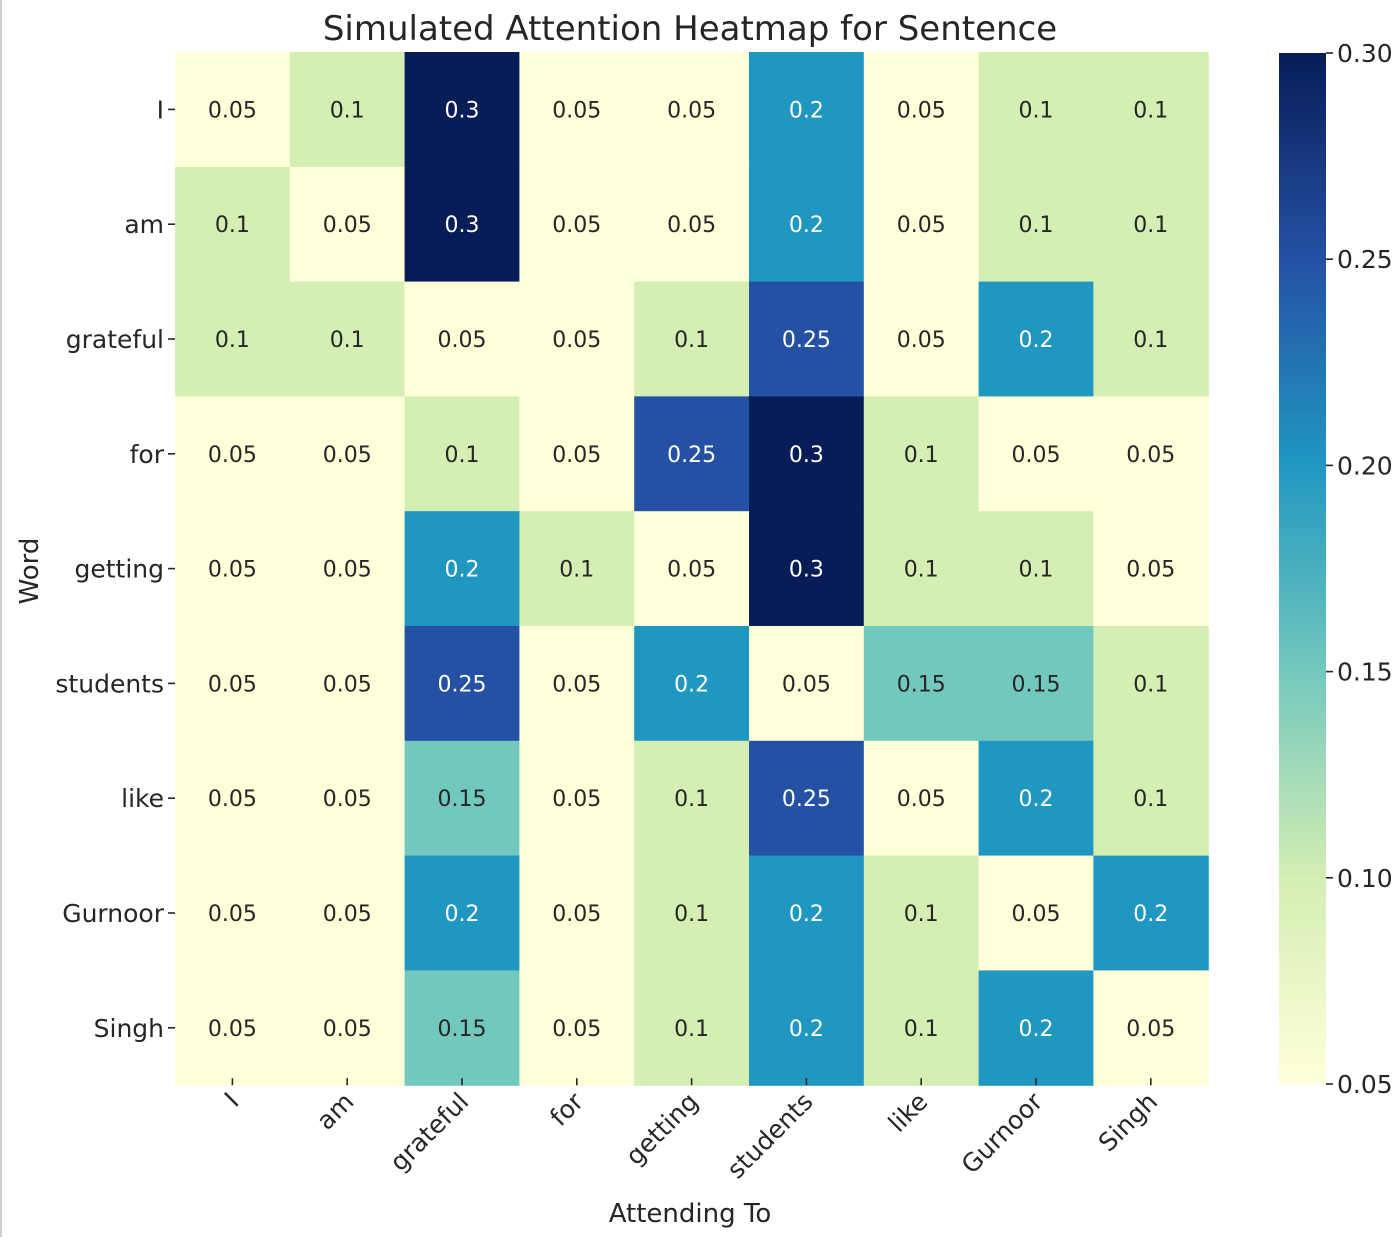  I want to click on y-tick-label: students, so click(109, 683).